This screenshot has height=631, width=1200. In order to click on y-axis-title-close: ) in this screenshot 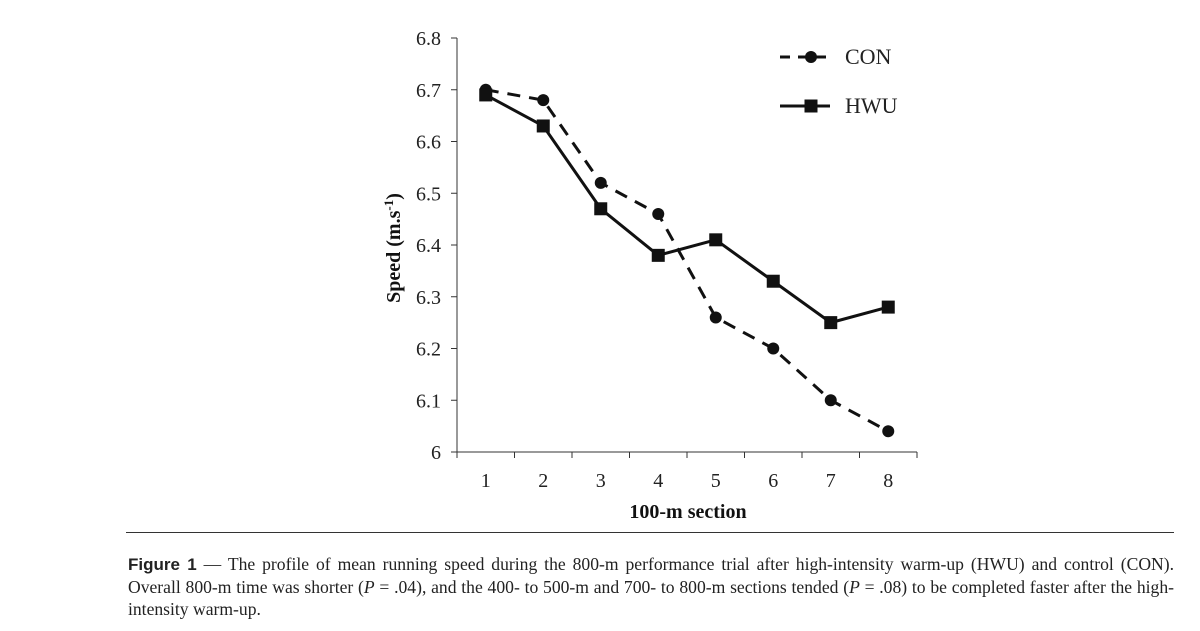, I will do `click(394, 196)`.